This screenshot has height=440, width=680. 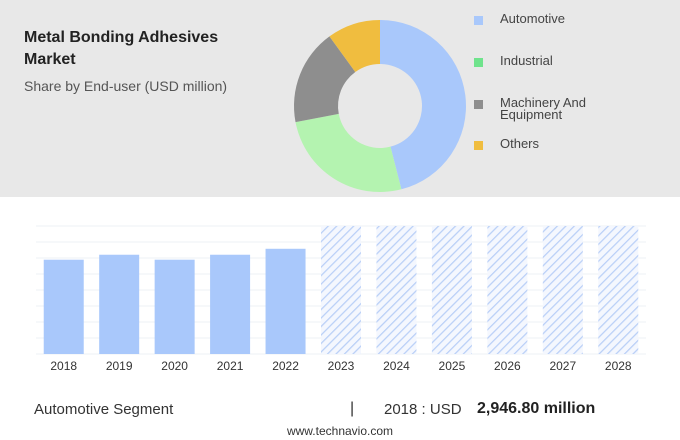 I want to click on x-tick-label: 2027, so click(x=562, y=366).